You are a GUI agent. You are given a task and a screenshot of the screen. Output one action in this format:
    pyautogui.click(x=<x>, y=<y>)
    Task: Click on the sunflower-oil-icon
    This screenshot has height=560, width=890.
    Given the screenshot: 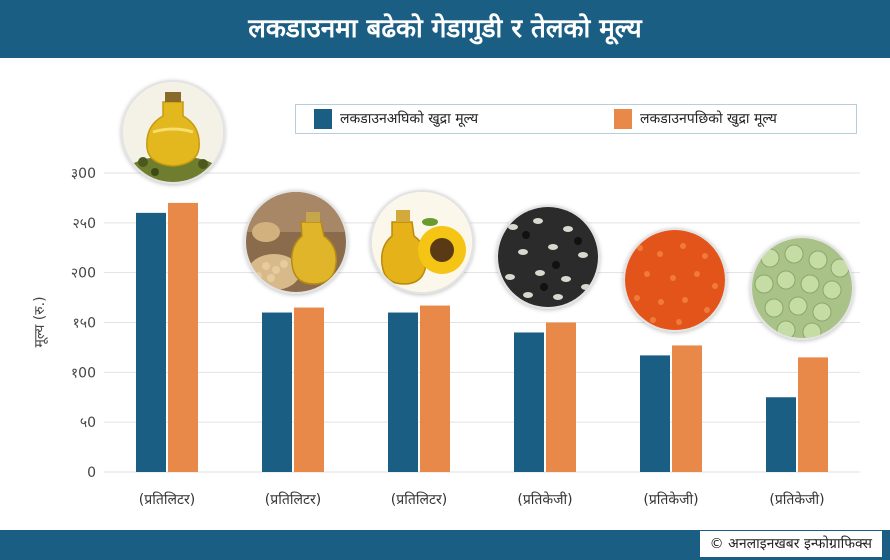 What is the action you would take?
    pyautogui.click(x=422, y=242)
    